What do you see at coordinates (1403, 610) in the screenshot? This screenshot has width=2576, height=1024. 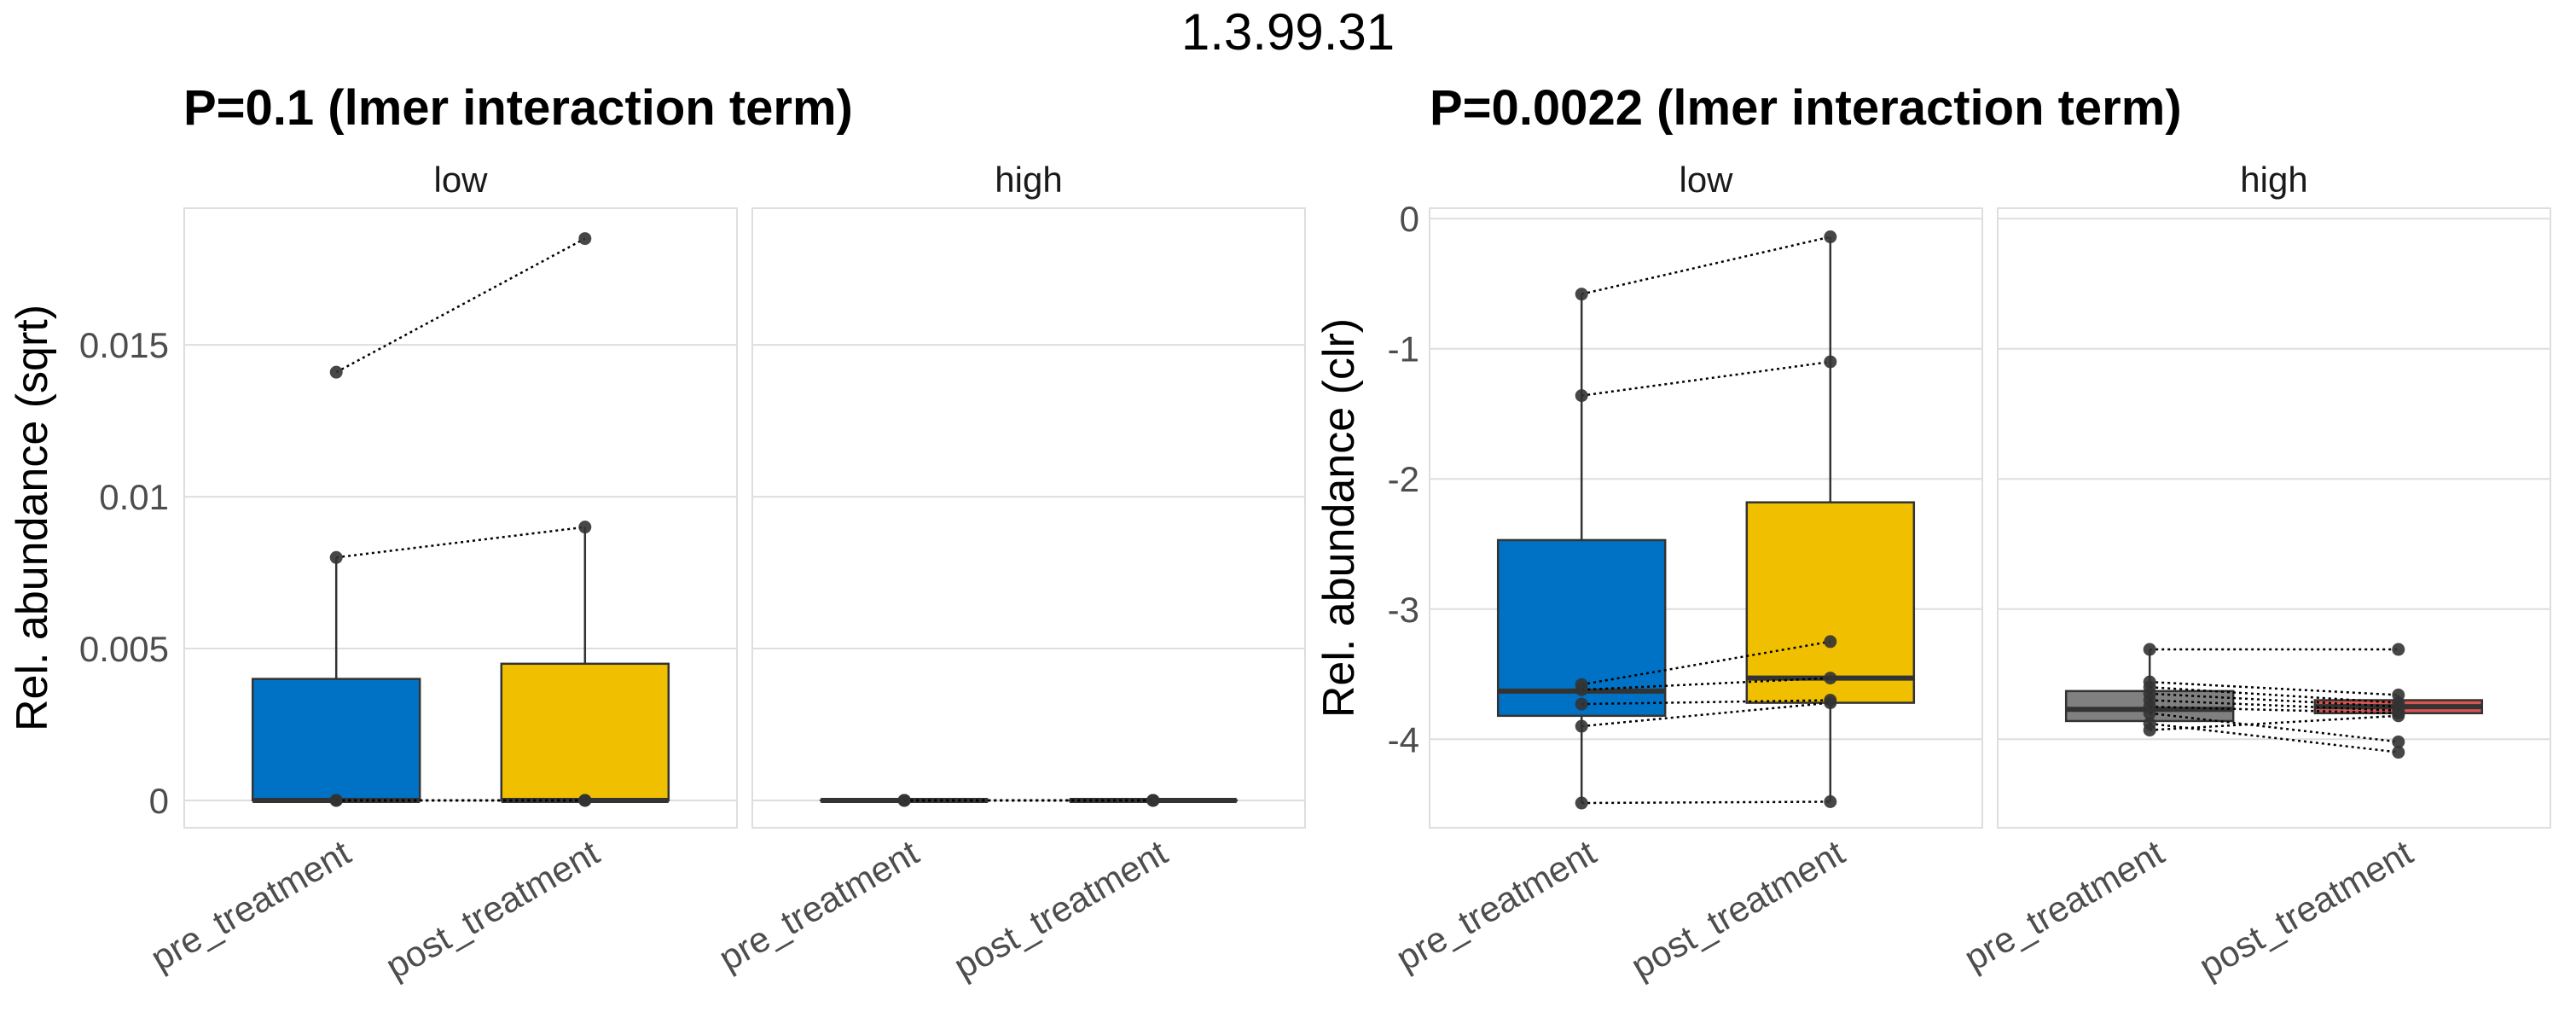 I see `y-tick-label: -3` at bounding box center [1403, 610].